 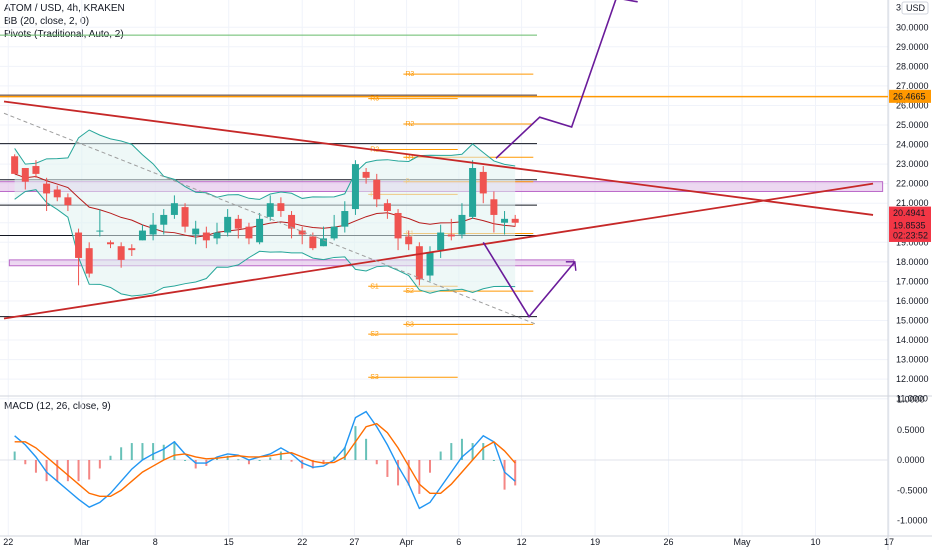 What do you see at coordinates (816, 542) in the screenshot?
I see `time-axis-tick: 10` at bounding box center [816, 542].